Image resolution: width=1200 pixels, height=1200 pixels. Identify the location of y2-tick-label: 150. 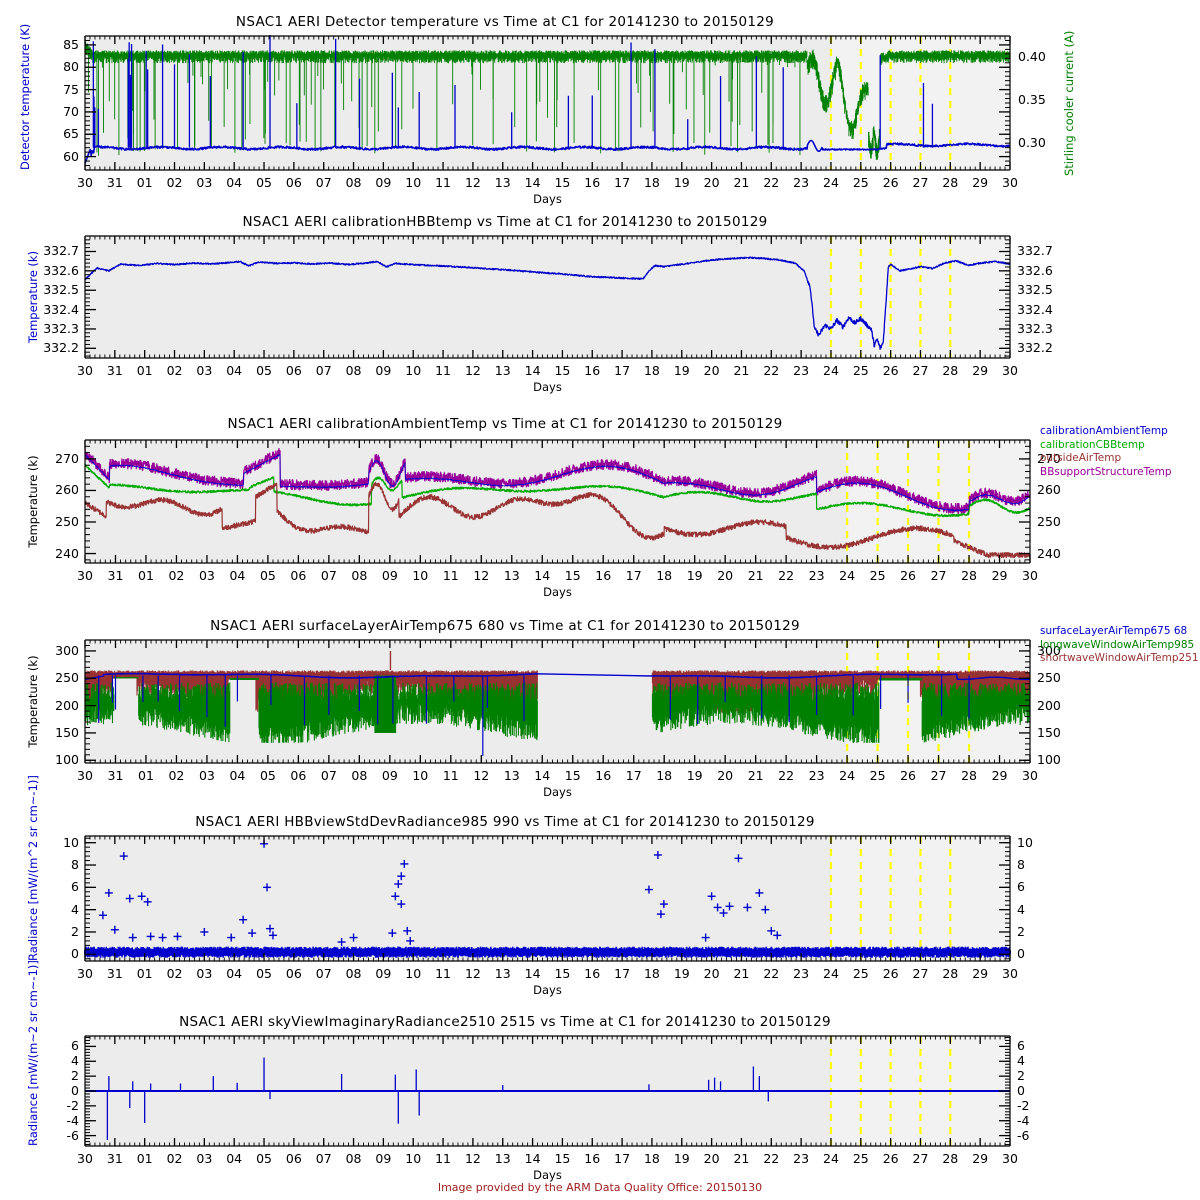
(1049, 732).